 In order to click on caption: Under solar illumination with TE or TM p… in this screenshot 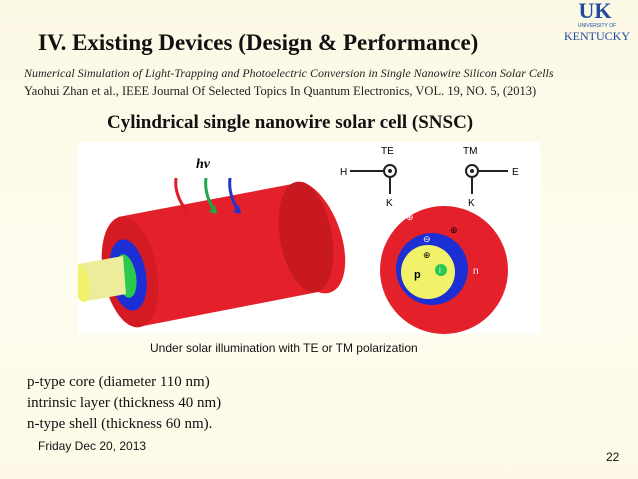, I will do `click(284, 348)`.